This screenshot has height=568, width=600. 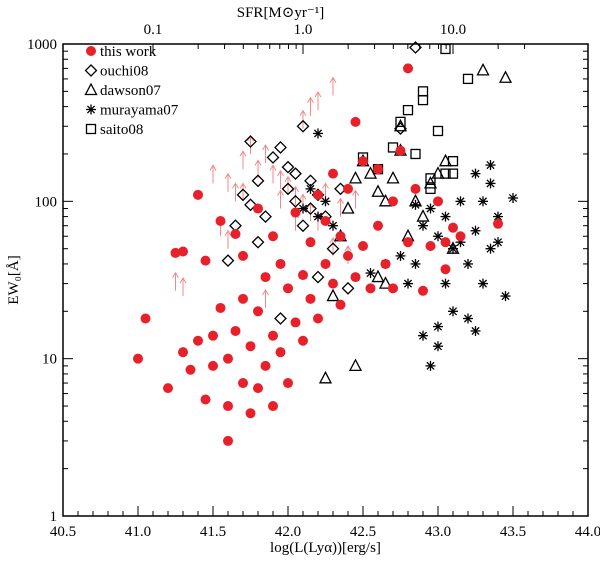 I want to click on legend-label-ouchi08: ouchi08, so click(x=124, y=72).